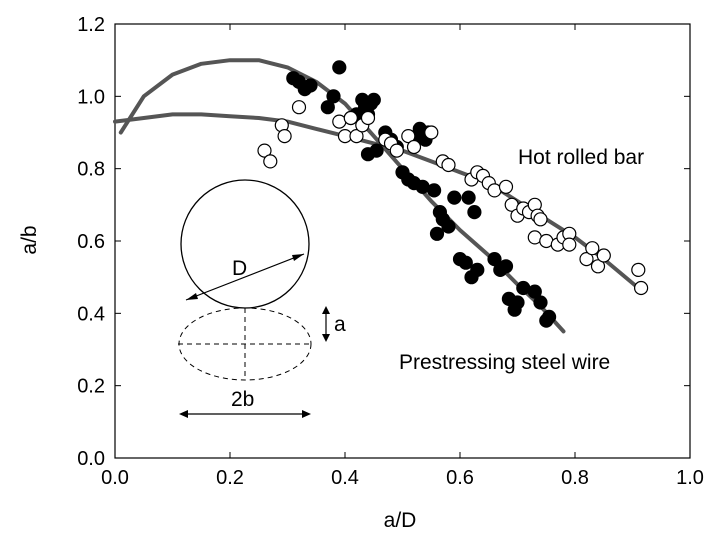 The width and height of the screenshot is (714, 536). Describe the element at coordinates (400, 520) in the screenshot. I see `x-axis-label: a/D` at that location.